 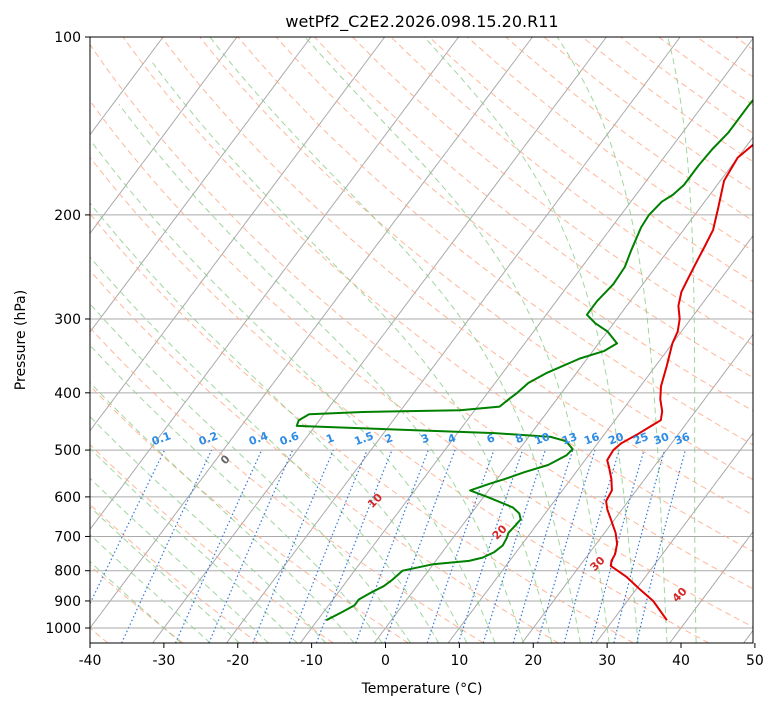 What do you see at coordinates (258, 438) in the screenshot?
I see `mixing-ratio-label: 0.4` at bounding box center [258, 438].